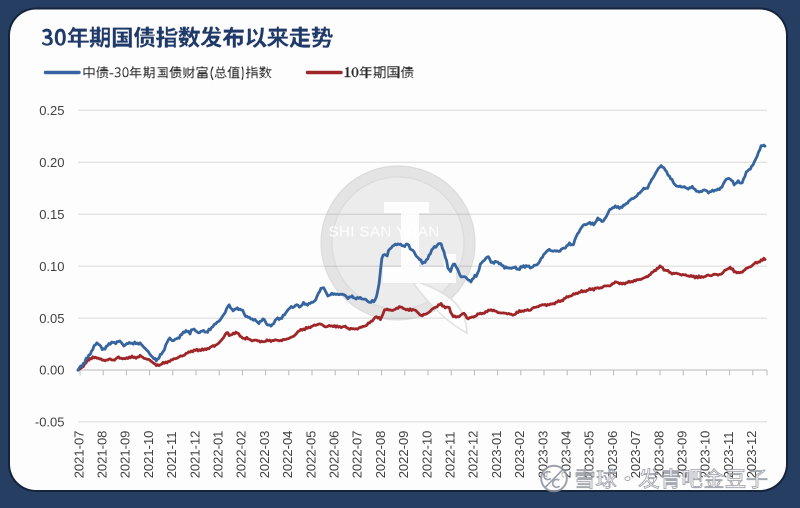 This screenshot has height=508, width=800. Describe the element at coordinates (473, 455) in the screenshot. I see `svg-text: 2022-12` at that location.